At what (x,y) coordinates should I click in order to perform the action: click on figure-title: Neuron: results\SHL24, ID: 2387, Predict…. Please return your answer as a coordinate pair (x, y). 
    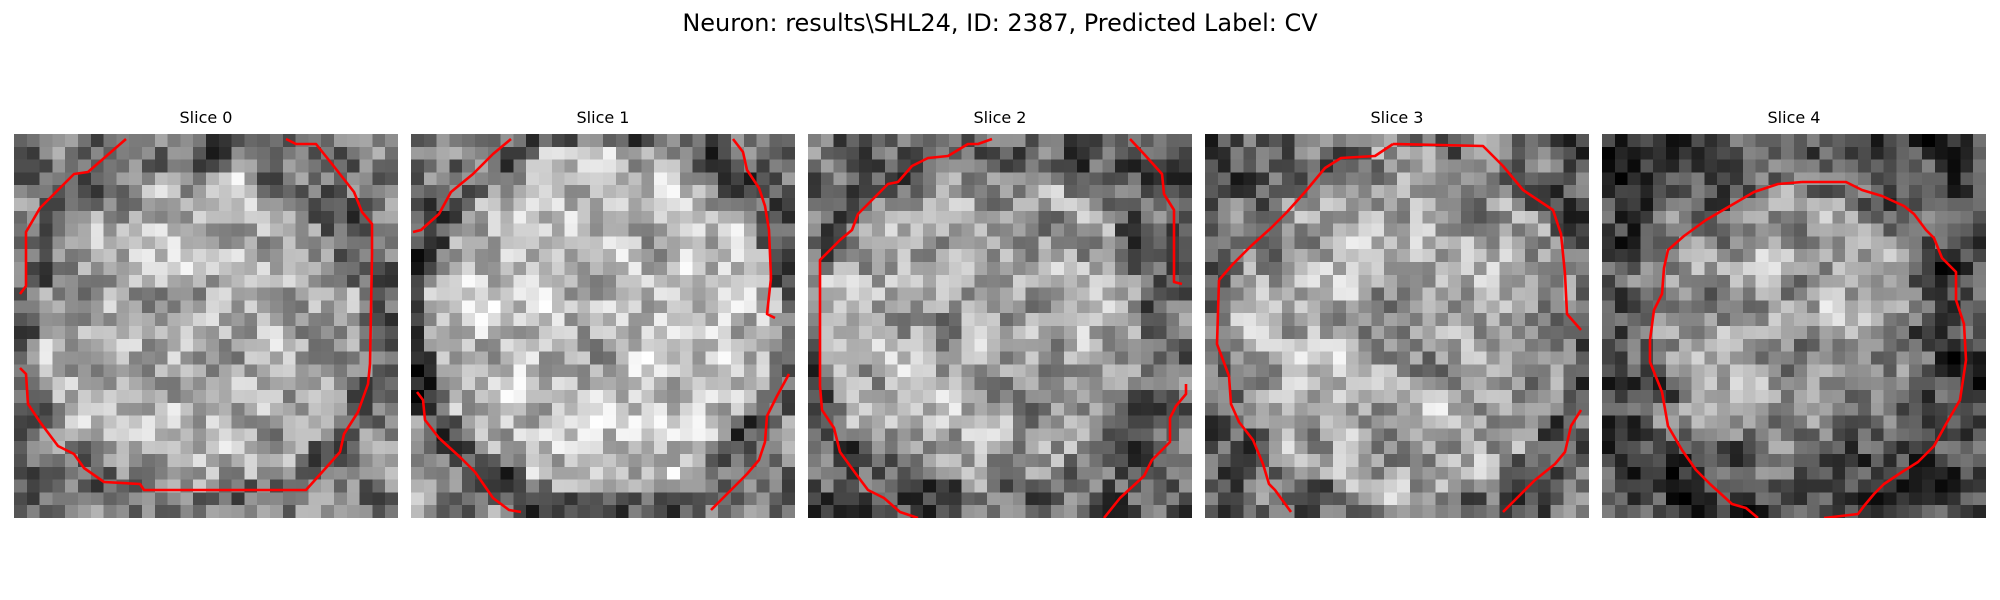
    Looking at the image, I should click on (1000, 23).